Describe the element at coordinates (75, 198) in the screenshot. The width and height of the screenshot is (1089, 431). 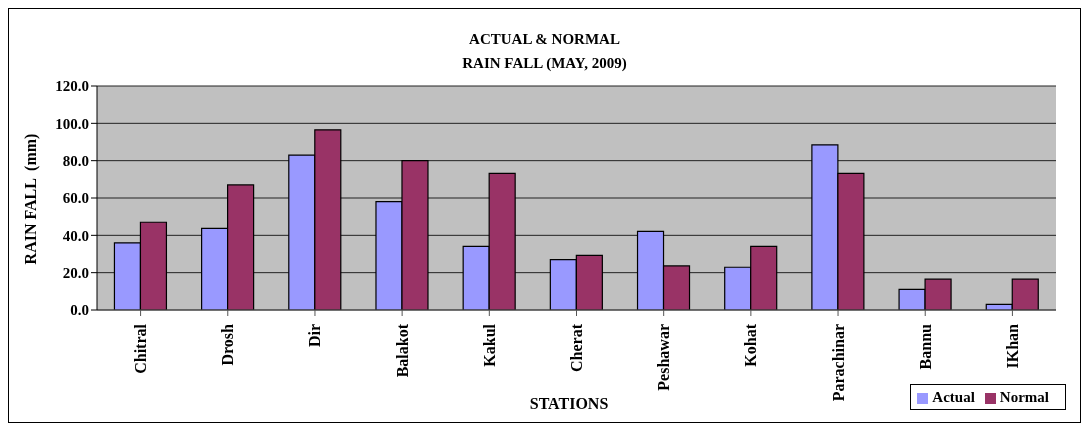
I see `y-tick-label: 60.0` at that location.